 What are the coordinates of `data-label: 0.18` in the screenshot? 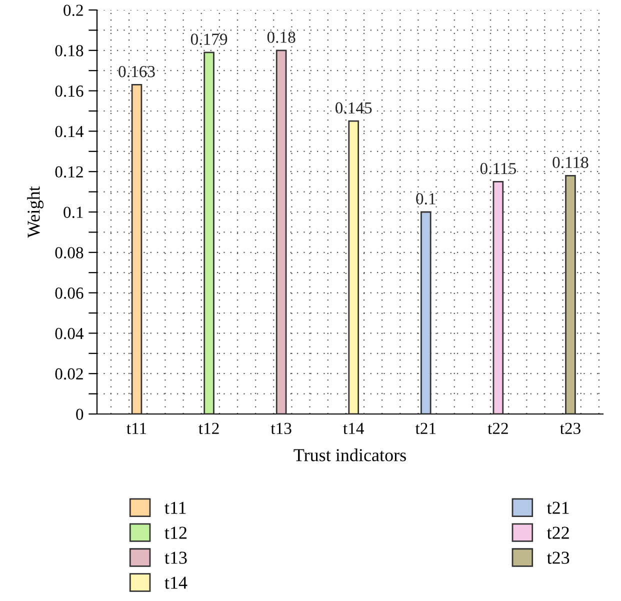 It's located at (281, 37).